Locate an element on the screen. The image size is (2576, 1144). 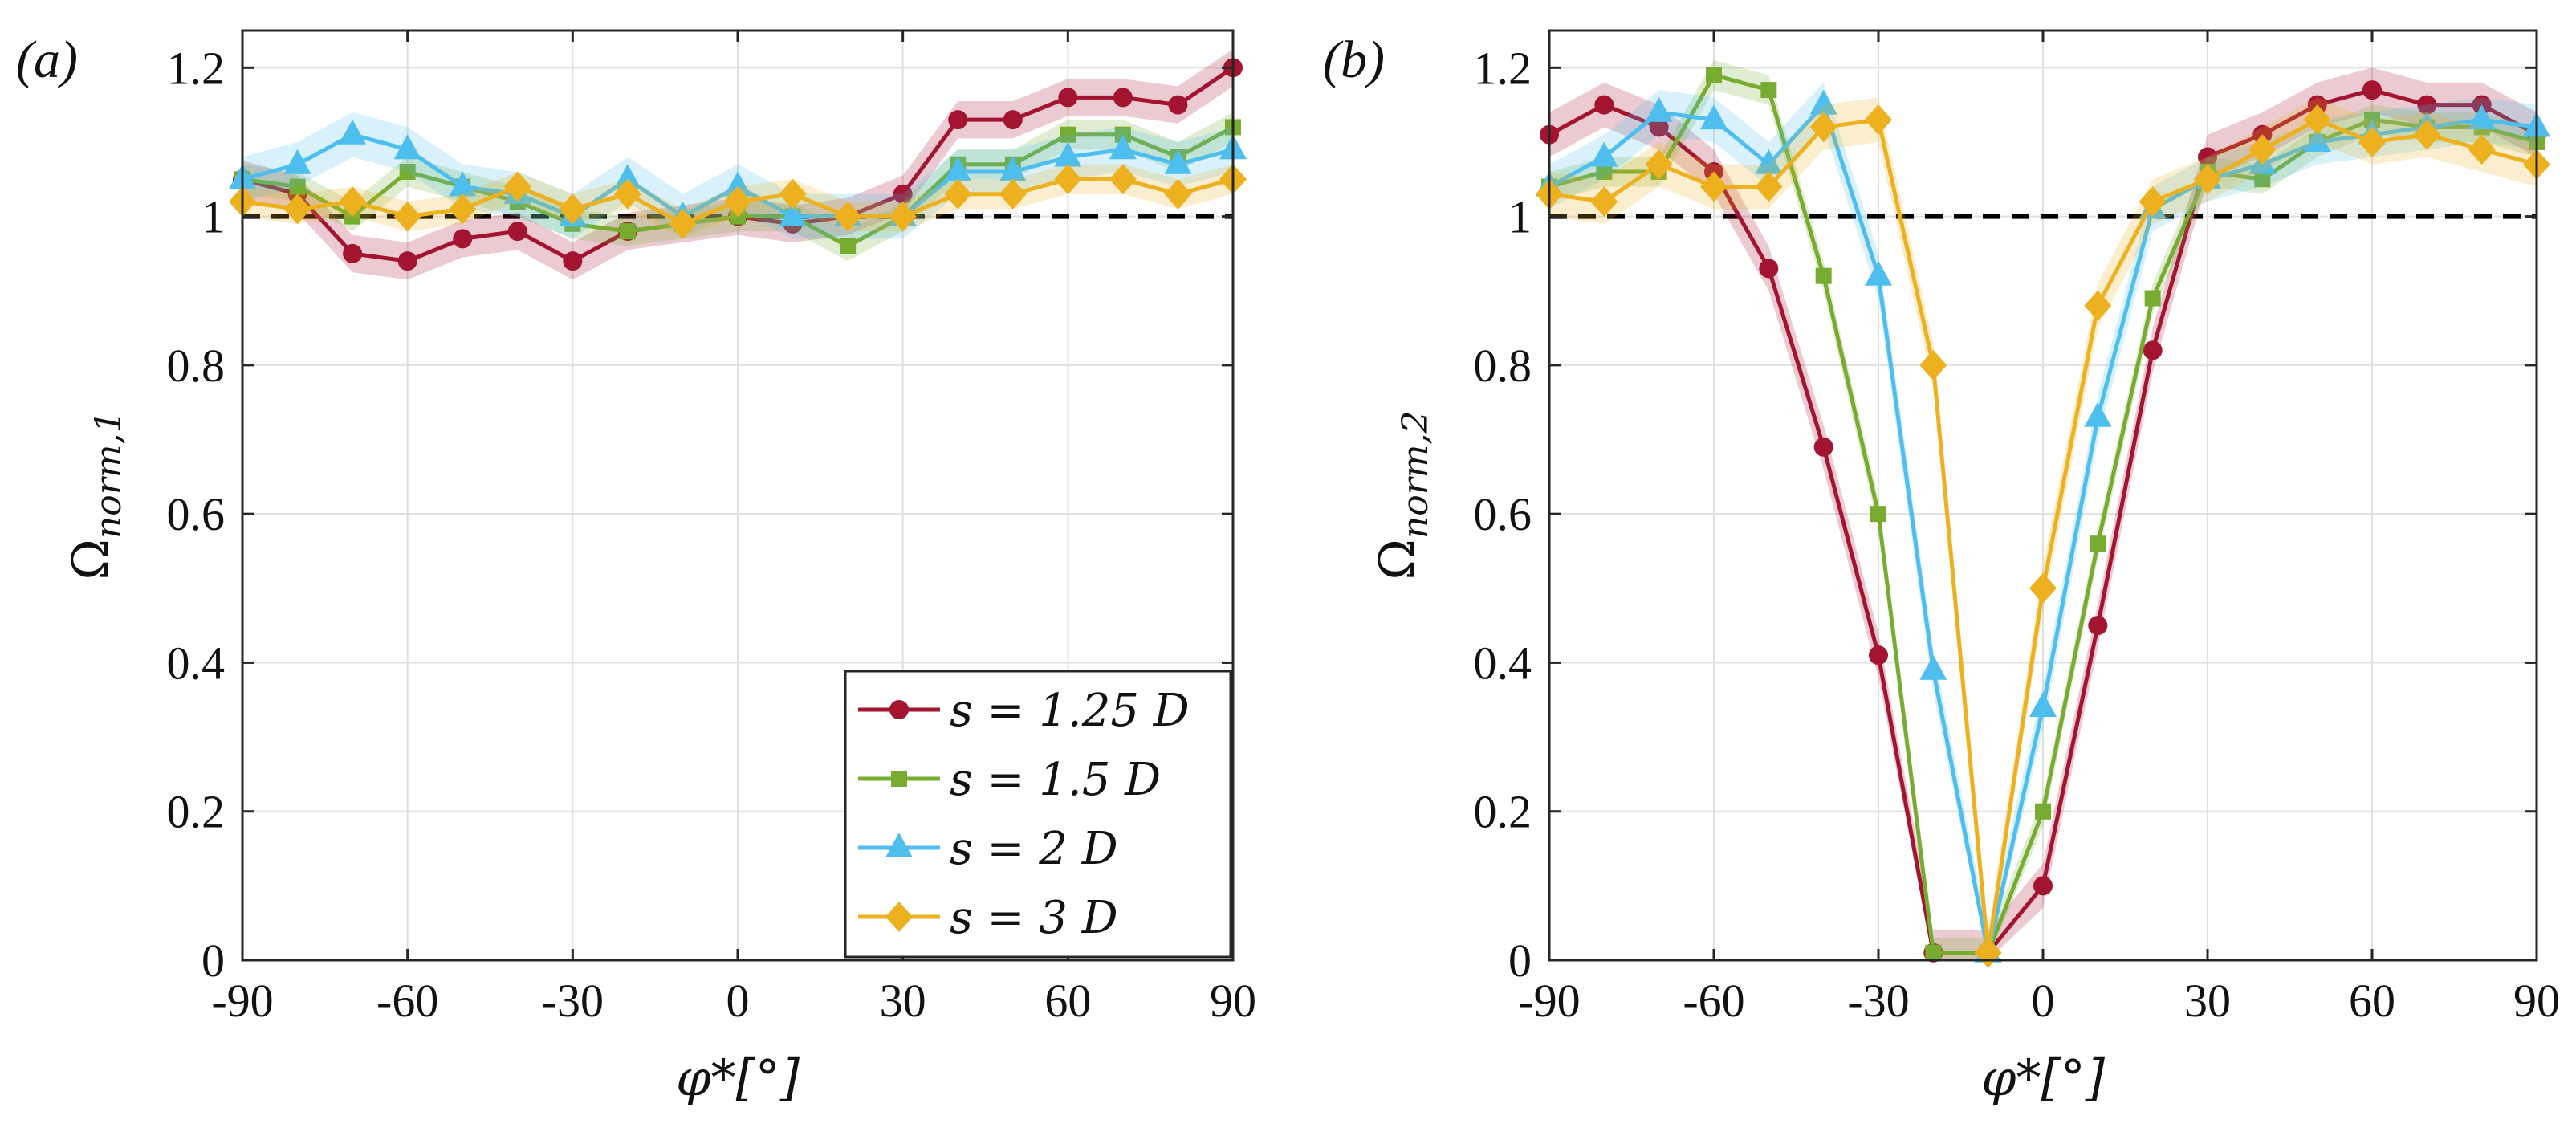
legend-item: s = 2 D is located at coordinates (988, 849).